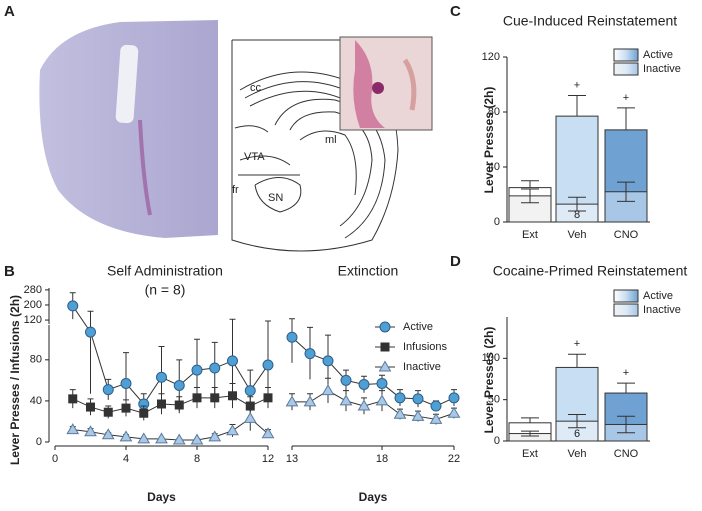 This screenshot has height=511, width=702. I want to click on y-axis-label: Lever Presses / Infusions (2h), so click(15, 380).